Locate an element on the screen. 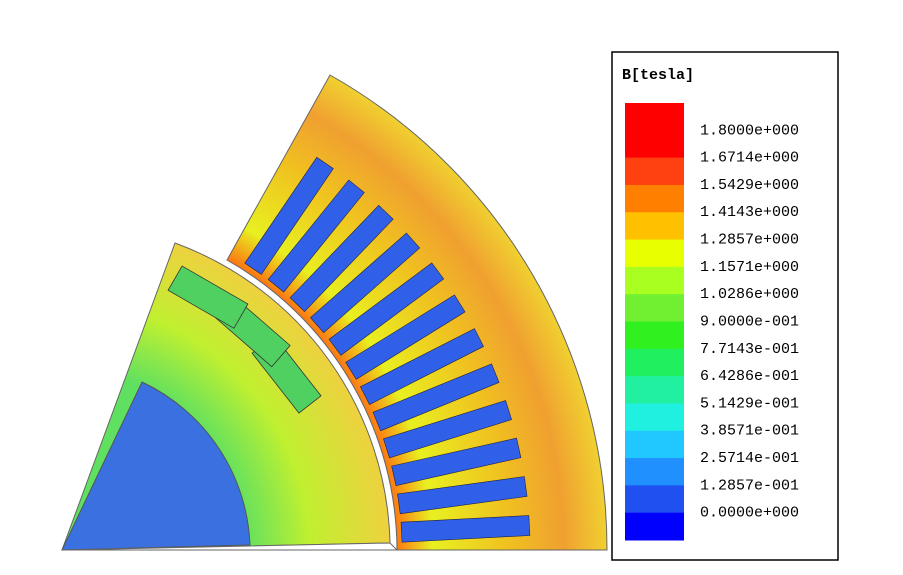  legend-label: 0.0000e+000 is located at coordinates (749, 513).